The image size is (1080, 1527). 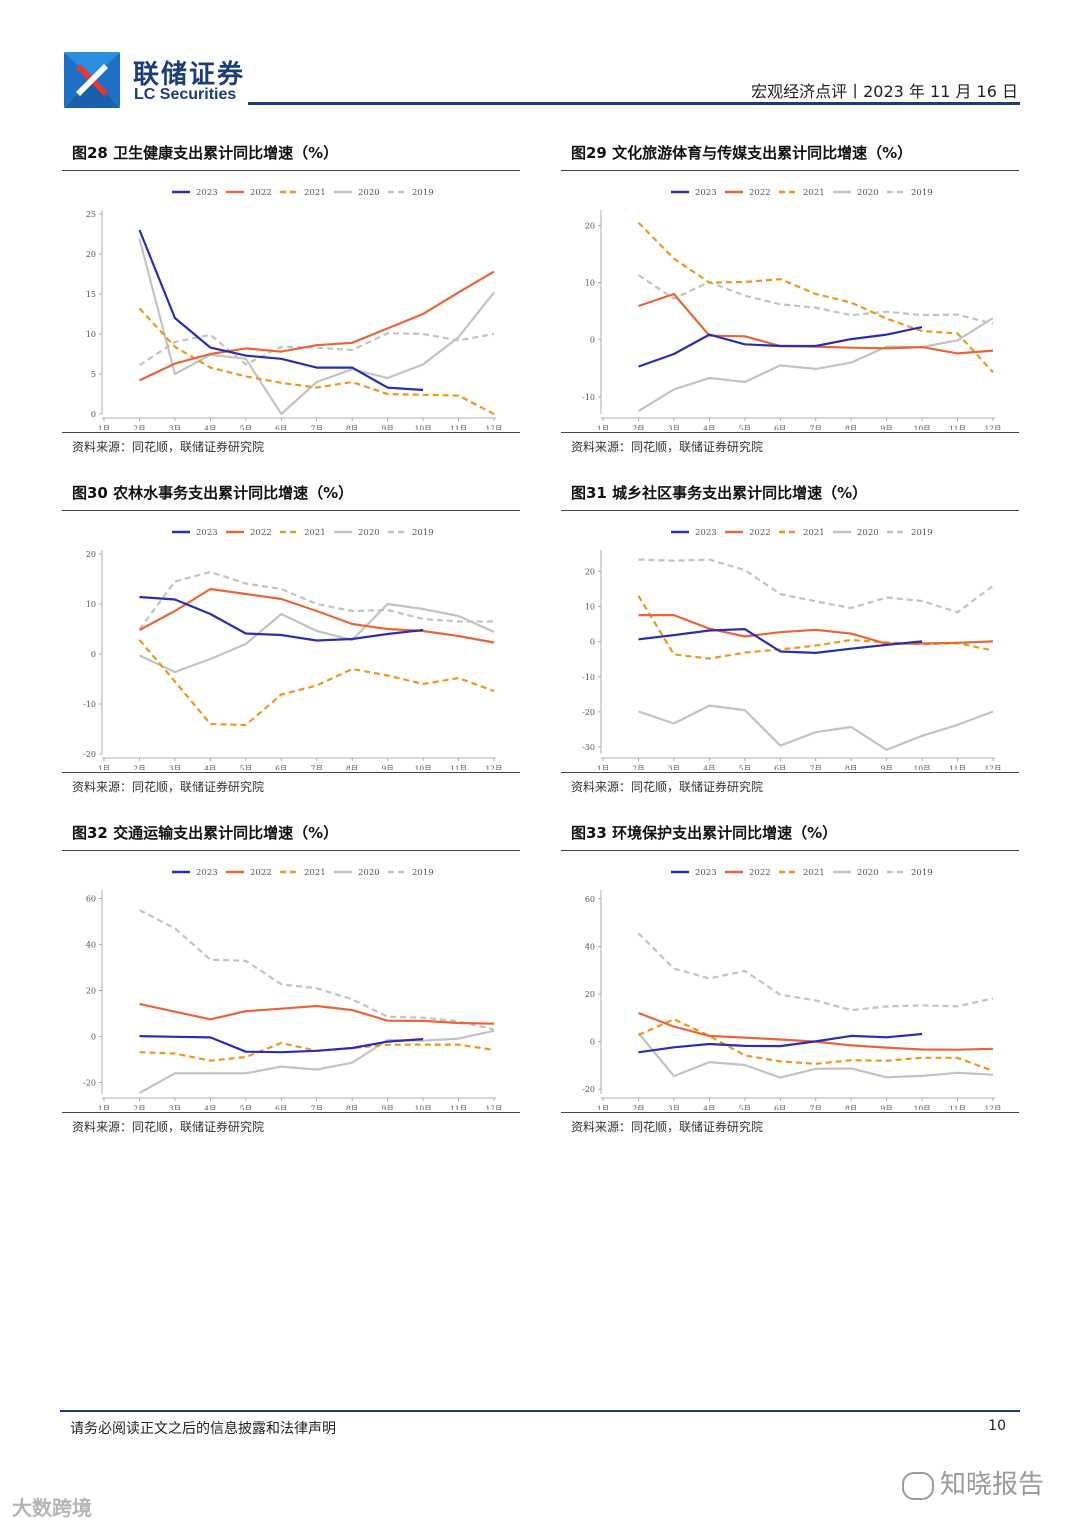 I want to click on watermark-right-text: 知晓报告, so click(x=991, y=1485).